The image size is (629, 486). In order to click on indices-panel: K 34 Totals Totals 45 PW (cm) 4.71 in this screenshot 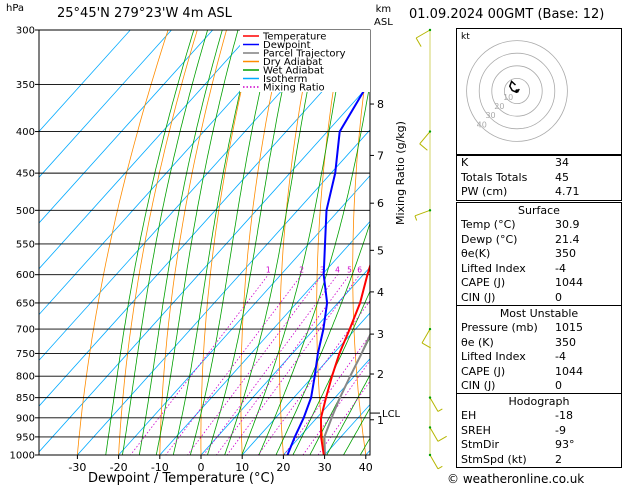, I will do `click(539, 178)`.